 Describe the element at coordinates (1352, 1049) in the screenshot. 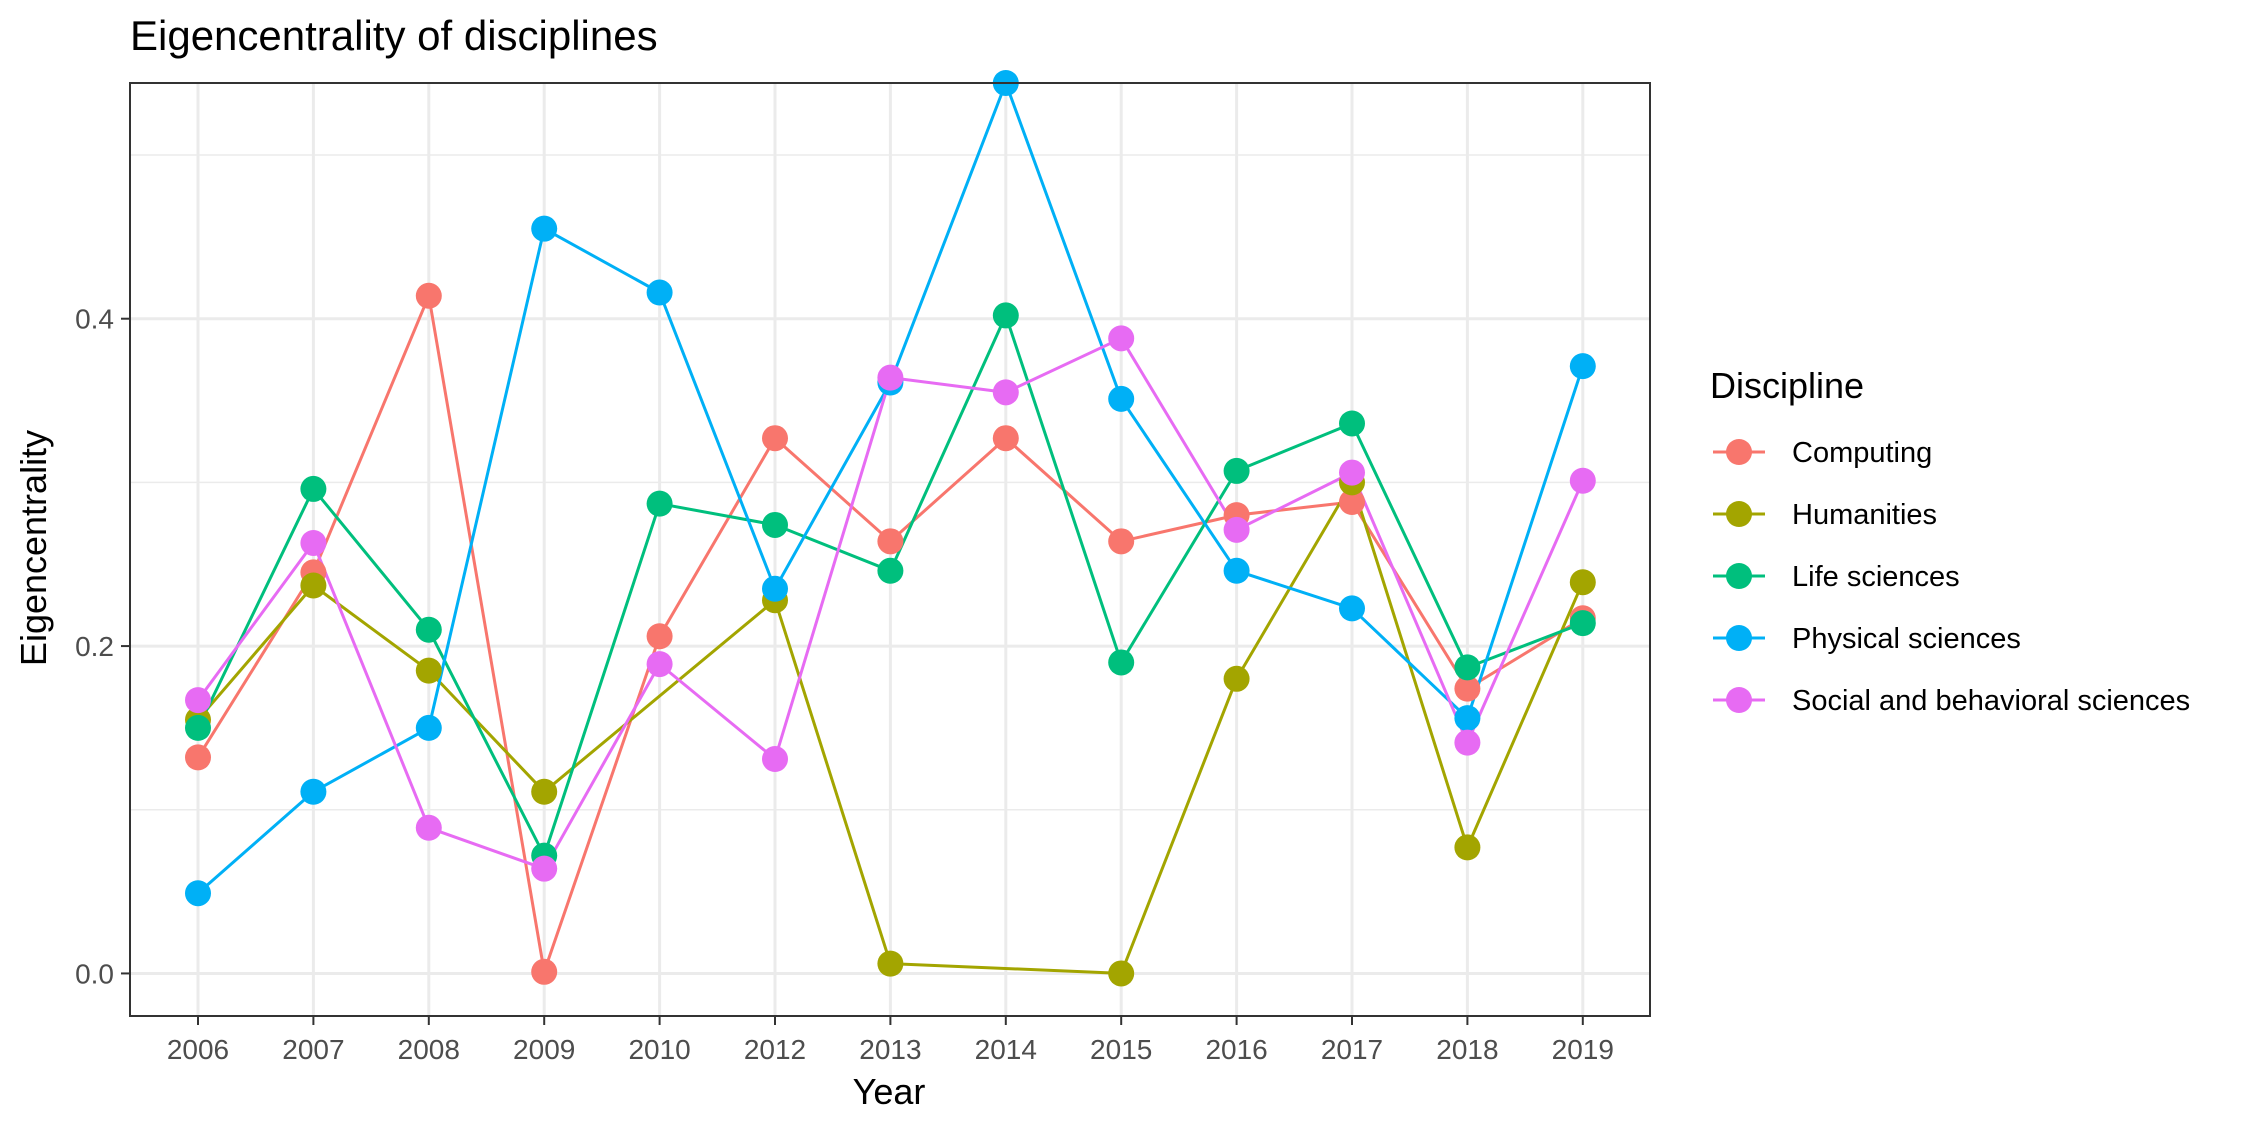

I see `x-tick-label: 2017` at that location.